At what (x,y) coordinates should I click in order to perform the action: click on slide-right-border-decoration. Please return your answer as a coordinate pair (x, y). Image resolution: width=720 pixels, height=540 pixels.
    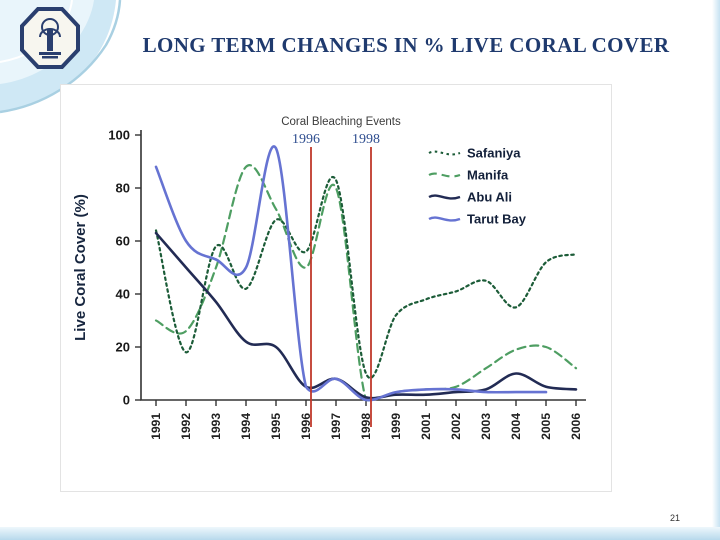
    Looking at the image, I should click on (716, 270).